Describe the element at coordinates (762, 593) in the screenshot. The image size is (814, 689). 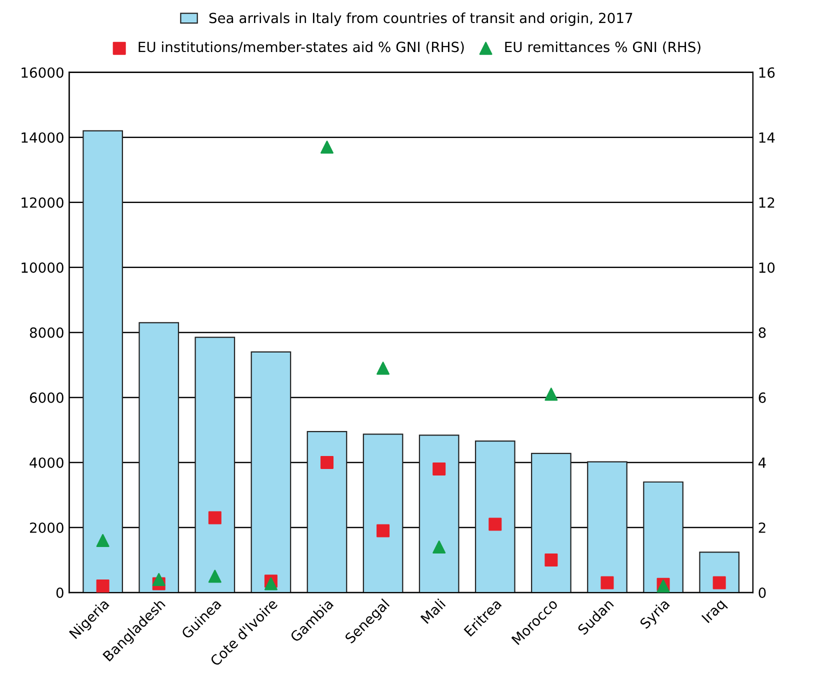
I see `y2-tick-label: 0` at that location.